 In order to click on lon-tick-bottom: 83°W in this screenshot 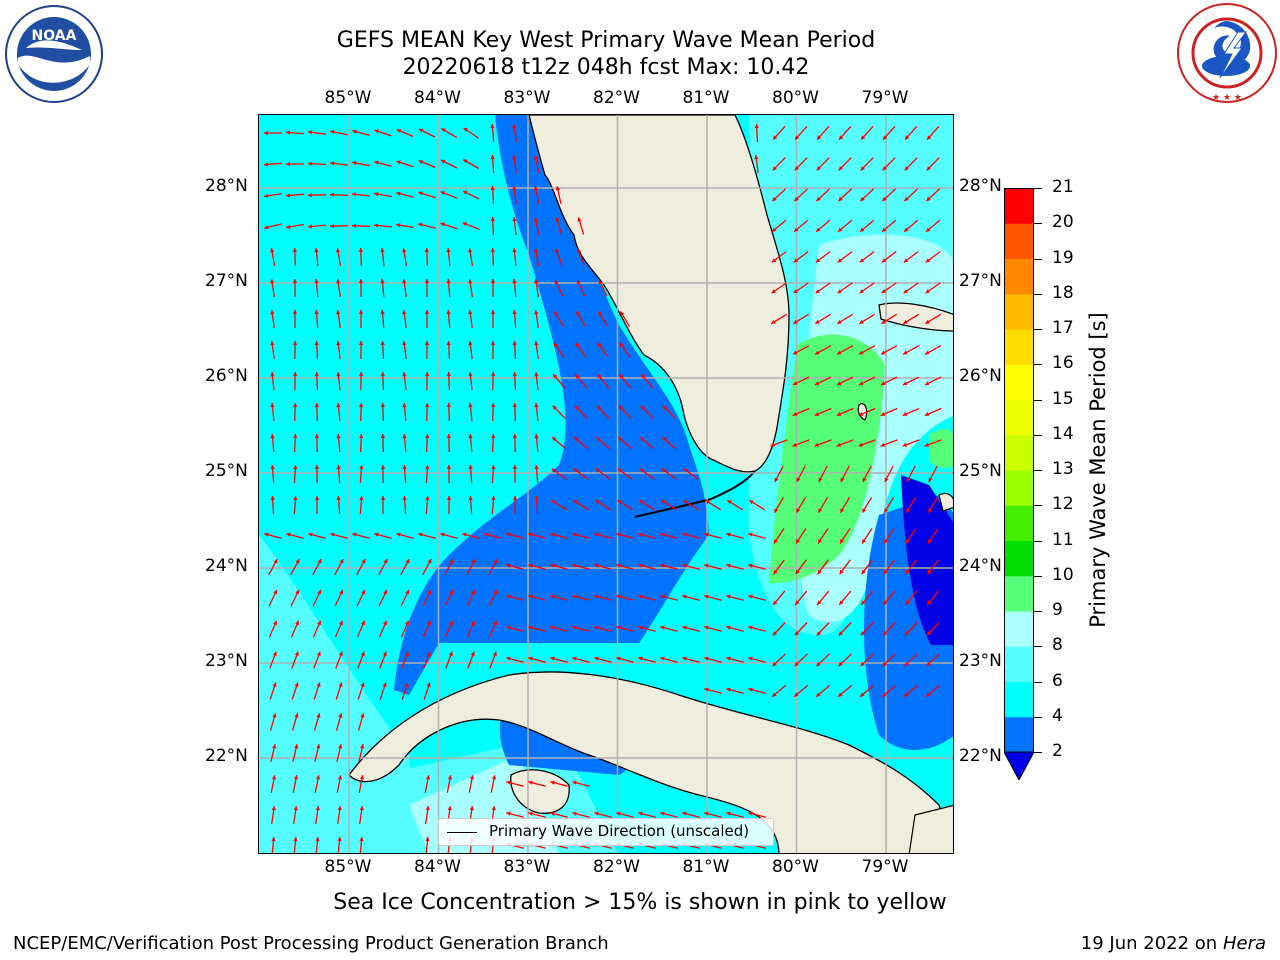, I will do `click(527, 867)`.